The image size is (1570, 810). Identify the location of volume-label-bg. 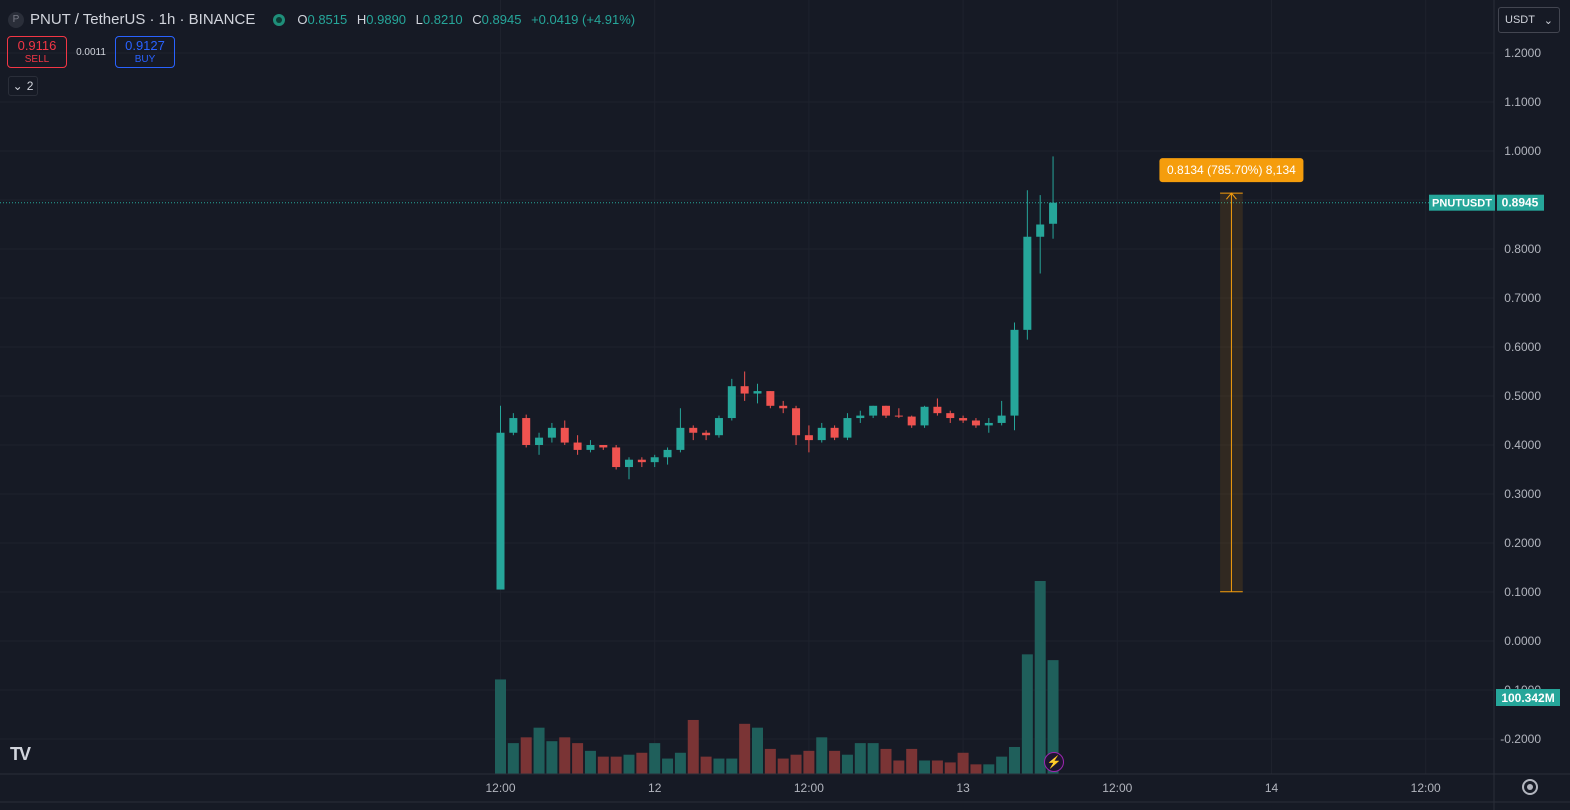
(1528, 697).